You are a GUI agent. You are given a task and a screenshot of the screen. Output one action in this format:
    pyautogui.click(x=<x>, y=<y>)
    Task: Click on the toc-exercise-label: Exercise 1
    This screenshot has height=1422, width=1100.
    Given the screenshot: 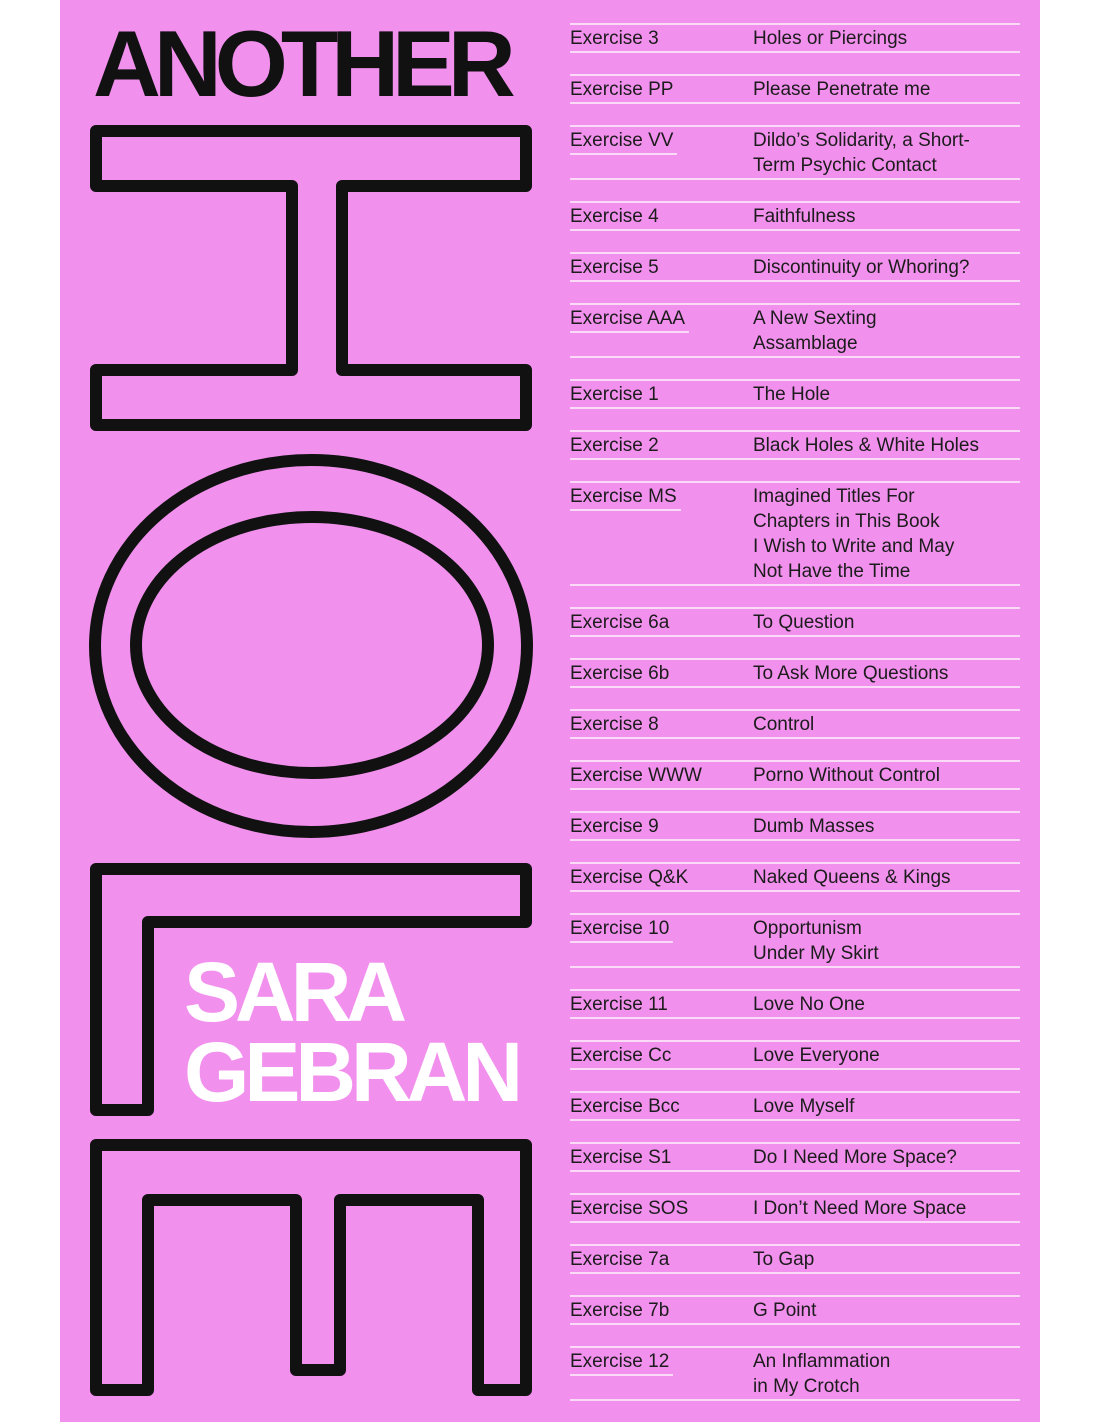 What is the action you would take?
    pyautogui.click(x=661, y=395)
    